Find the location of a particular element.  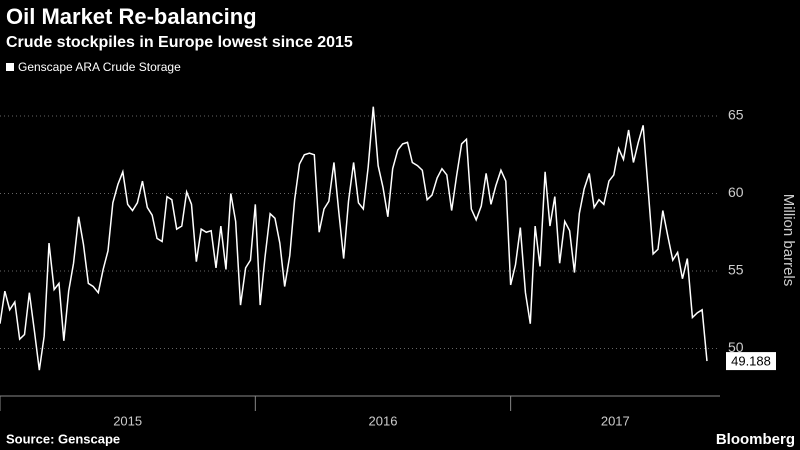

y-axis-label: Million barrels is located at coordinates (788, 240).